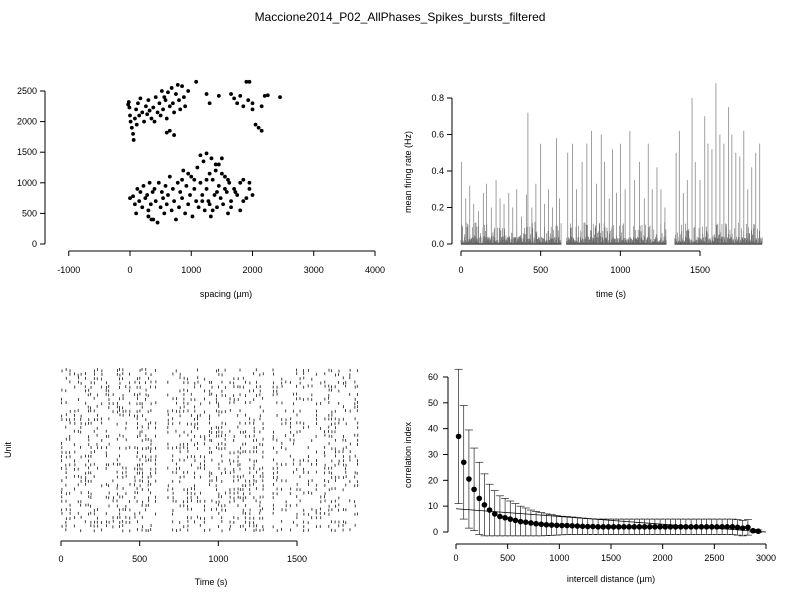 This screenshot has width=800, height=600. What do you see at coordinates (218, 559) in the screenshot?
I see `p3-x-tick-label: 1000` at bounding box center [218, 559].